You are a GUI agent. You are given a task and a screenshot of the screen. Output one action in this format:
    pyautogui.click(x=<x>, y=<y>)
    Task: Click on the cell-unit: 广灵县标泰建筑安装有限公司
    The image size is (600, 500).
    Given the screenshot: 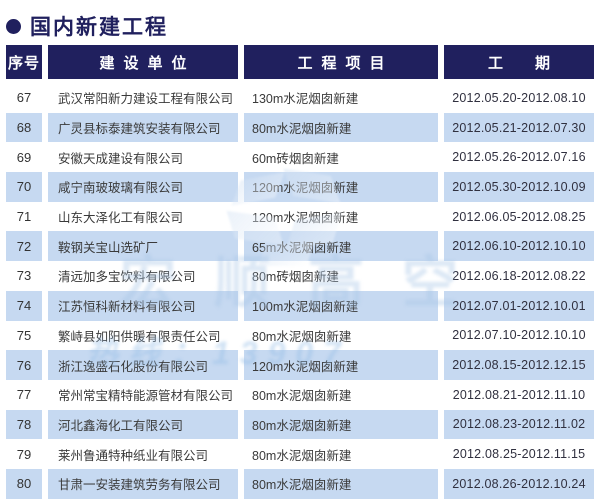 What is the action you would take?
    pyautogui.click(x=143, y=127)
    